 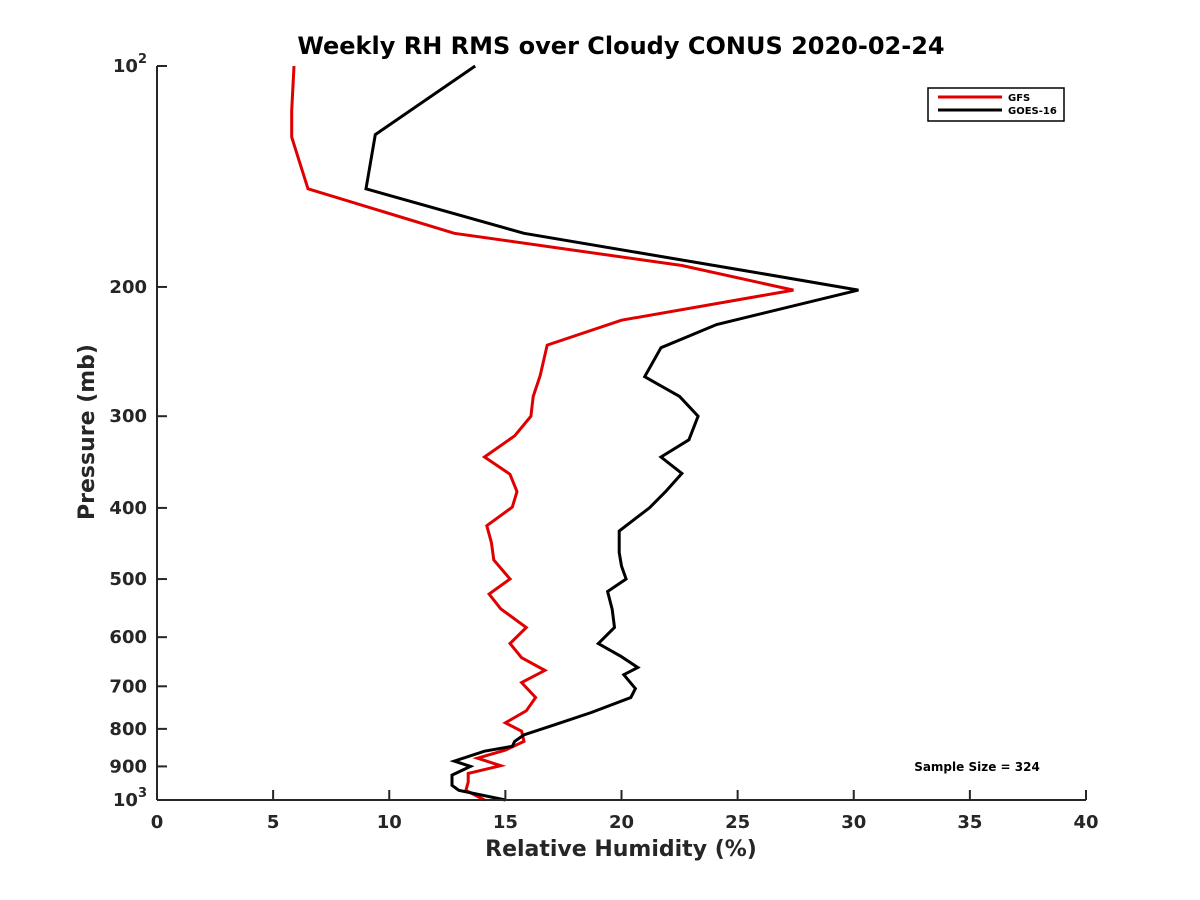 I want to click on x-tick-label: 20, so click(x=621, y=822).